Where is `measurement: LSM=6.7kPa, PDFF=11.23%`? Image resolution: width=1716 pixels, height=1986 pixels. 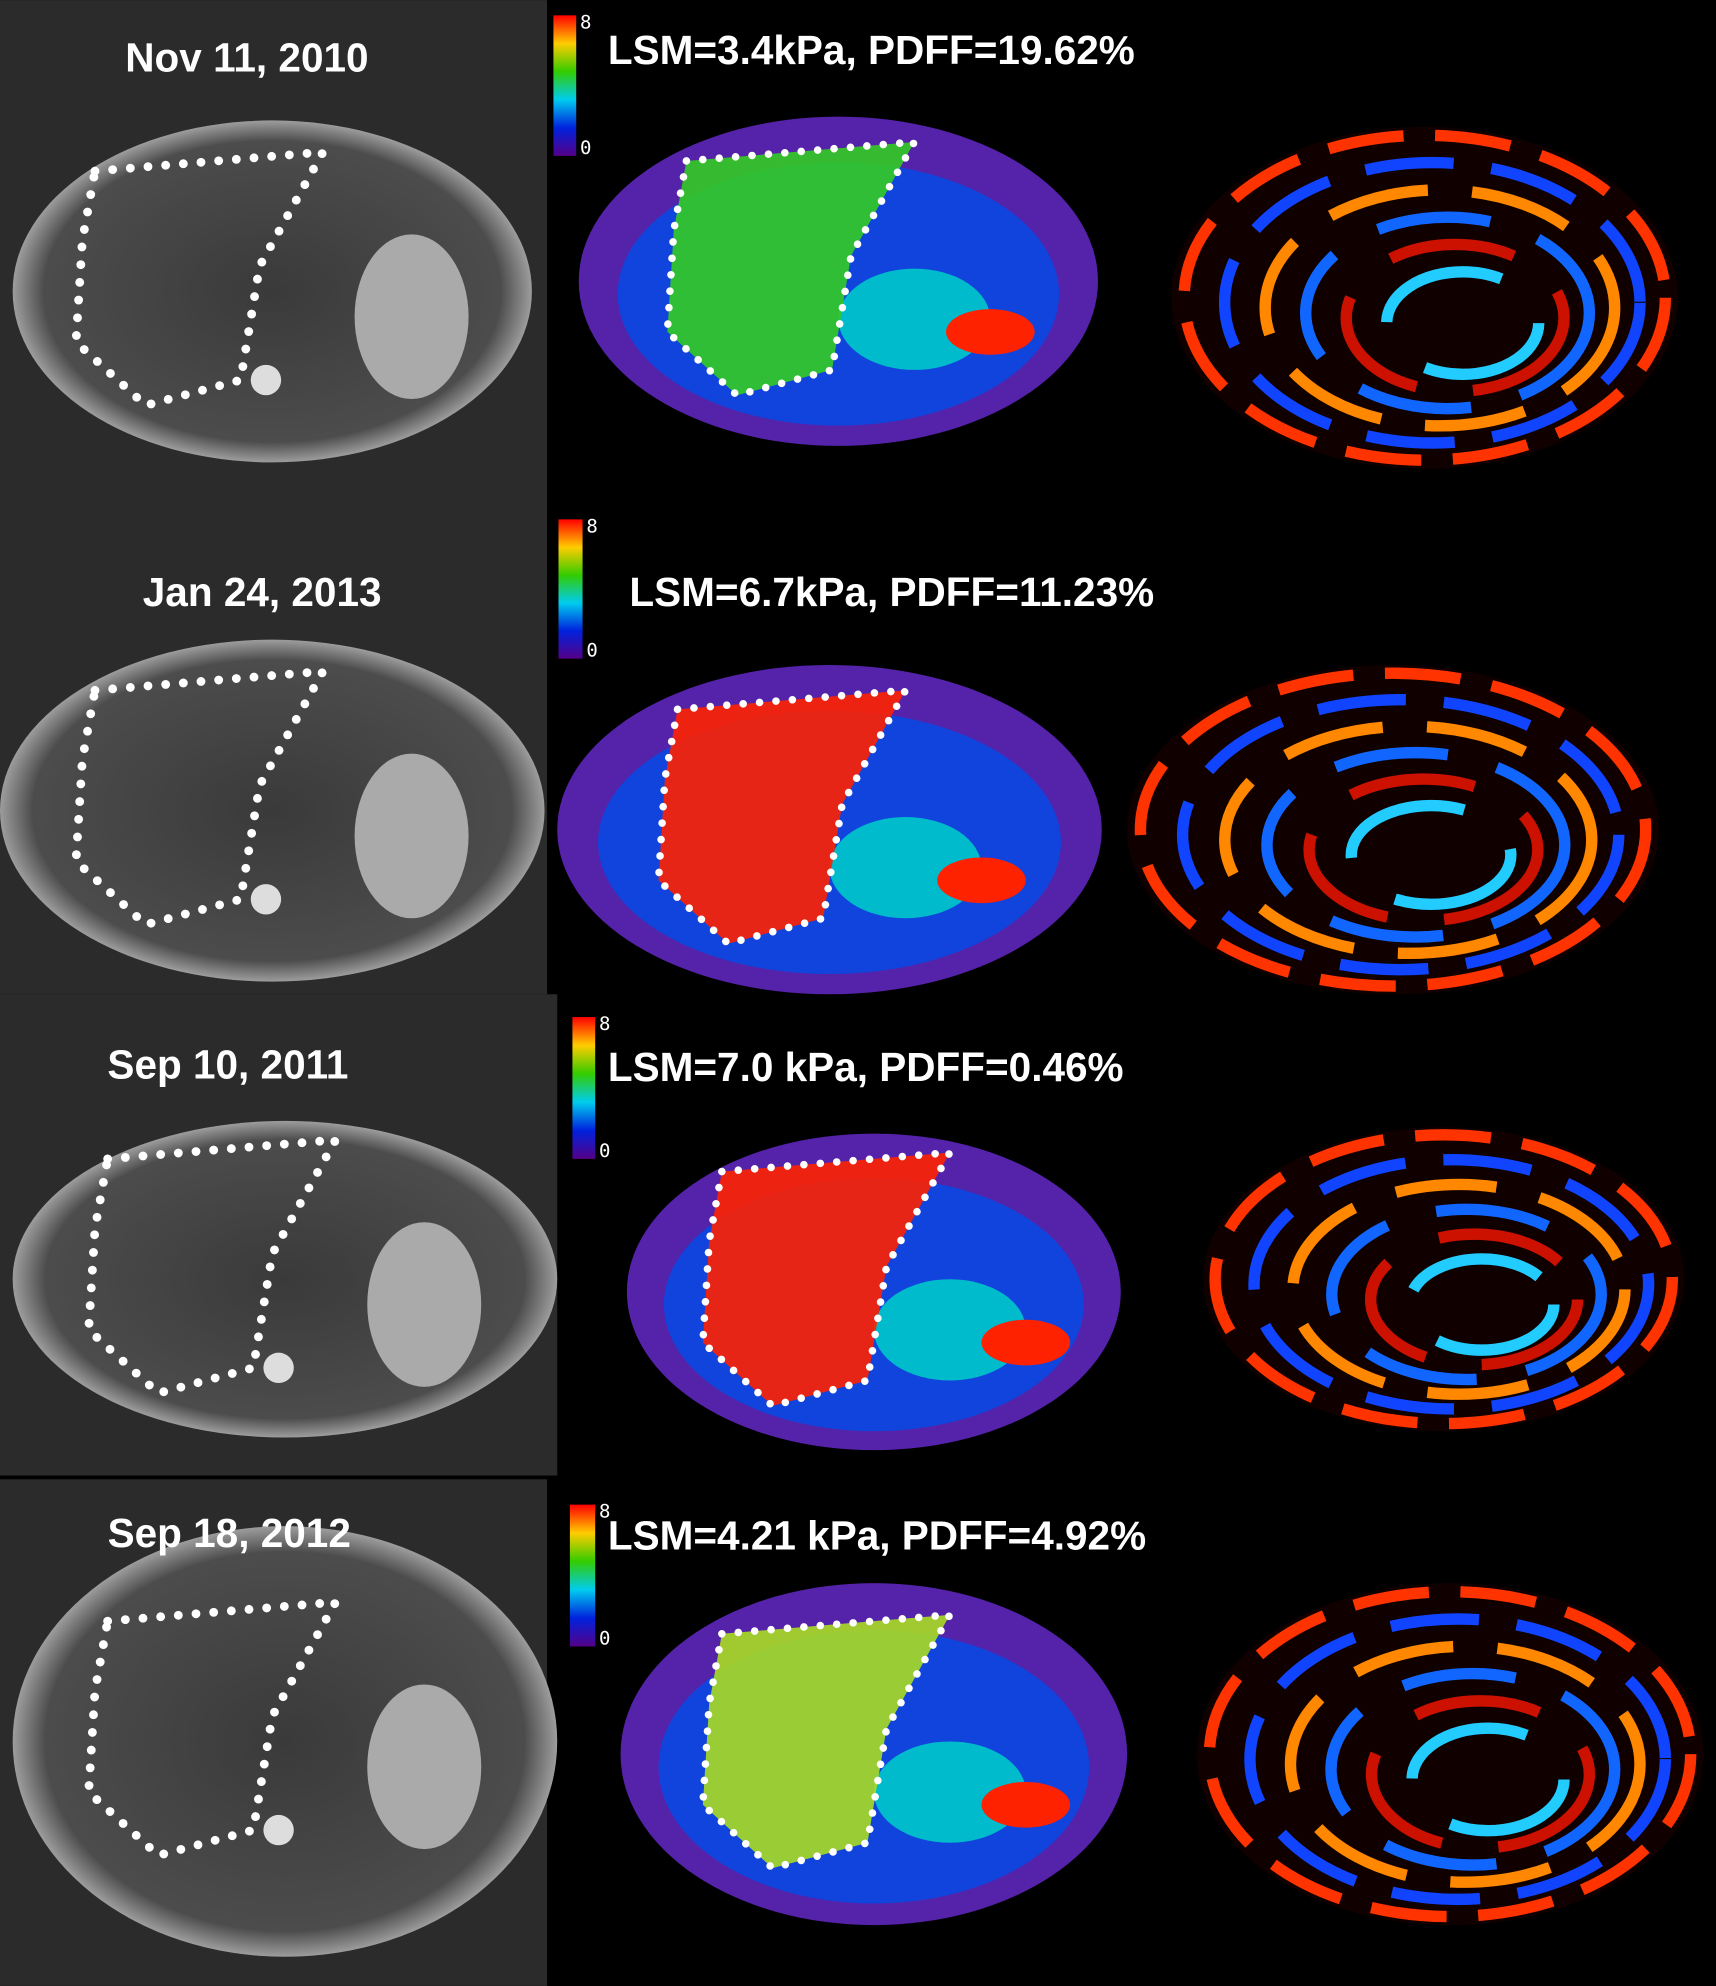
measurement: LSM=6.7kPa, PDFF=11.23% is located at coordinates (891, 592).